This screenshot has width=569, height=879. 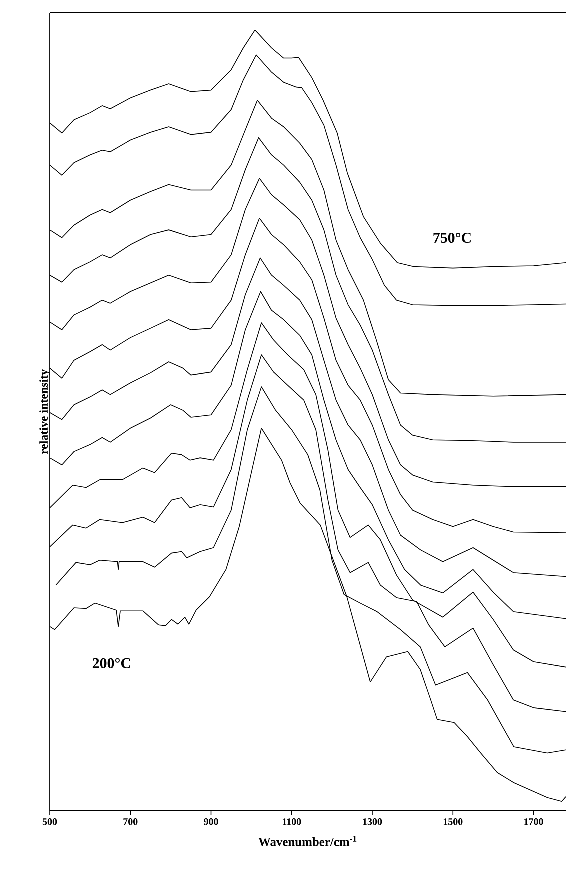 I want to click on text: 200°C, so click(x=111, y=663).